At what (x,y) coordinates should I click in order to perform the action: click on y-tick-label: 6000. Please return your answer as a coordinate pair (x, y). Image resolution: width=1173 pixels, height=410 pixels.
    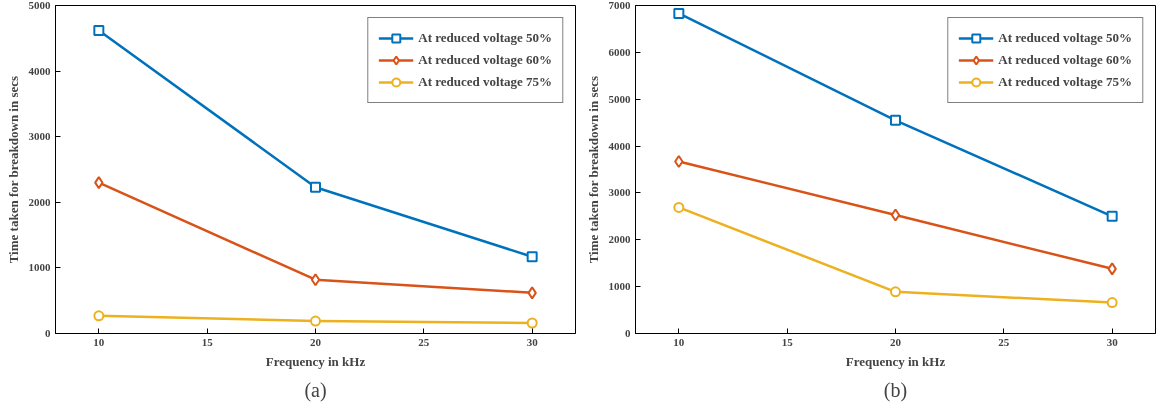
    Looking at the image, I should click on (619, 51).